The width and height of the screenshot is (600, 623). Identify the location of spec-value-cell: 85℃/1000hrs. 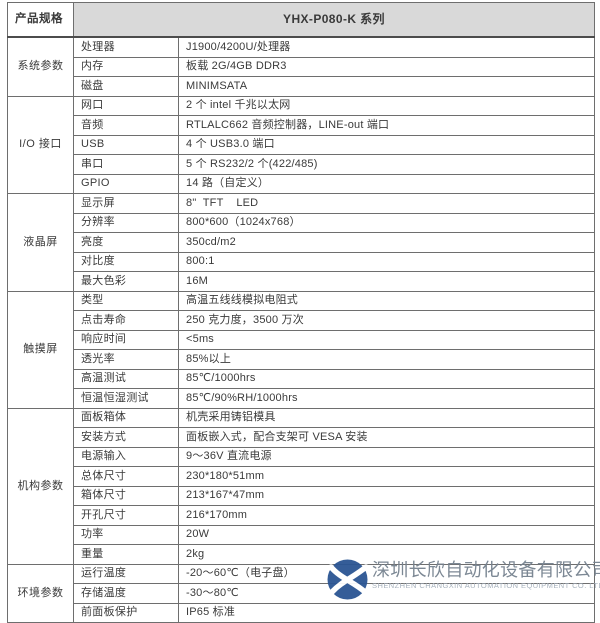
(386, 378).